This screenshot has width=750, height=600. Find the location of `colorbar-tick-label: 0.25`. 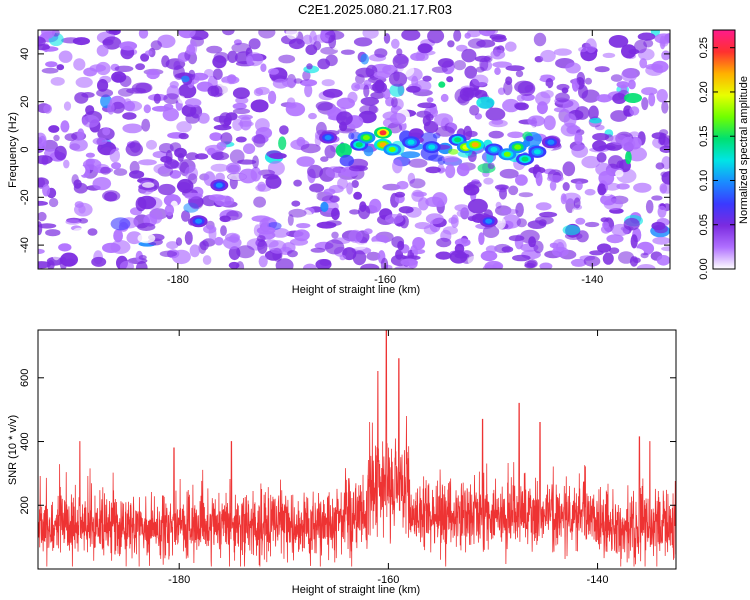

colorbar-tick-label: 0.25 is located at coordinates (704, 47).